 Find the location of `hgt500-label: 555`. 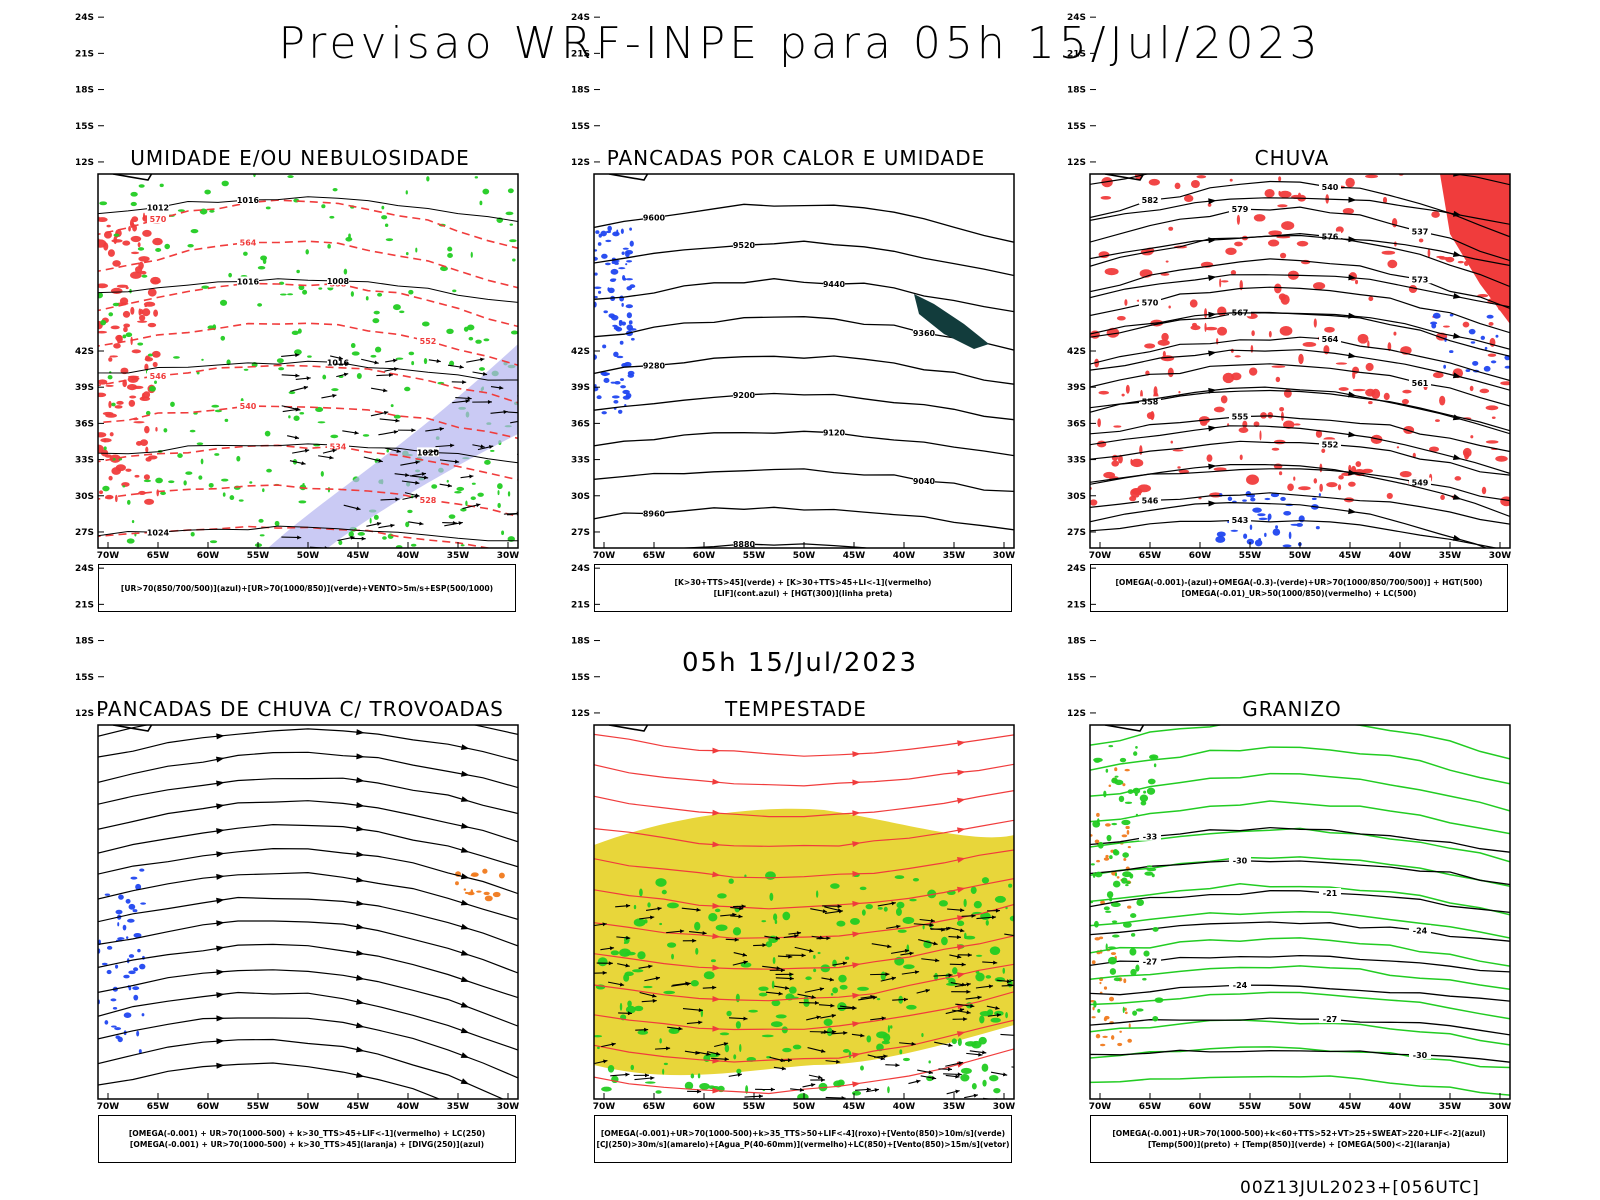

hgt500-label: 555 is located at coordinates (1240, 417).